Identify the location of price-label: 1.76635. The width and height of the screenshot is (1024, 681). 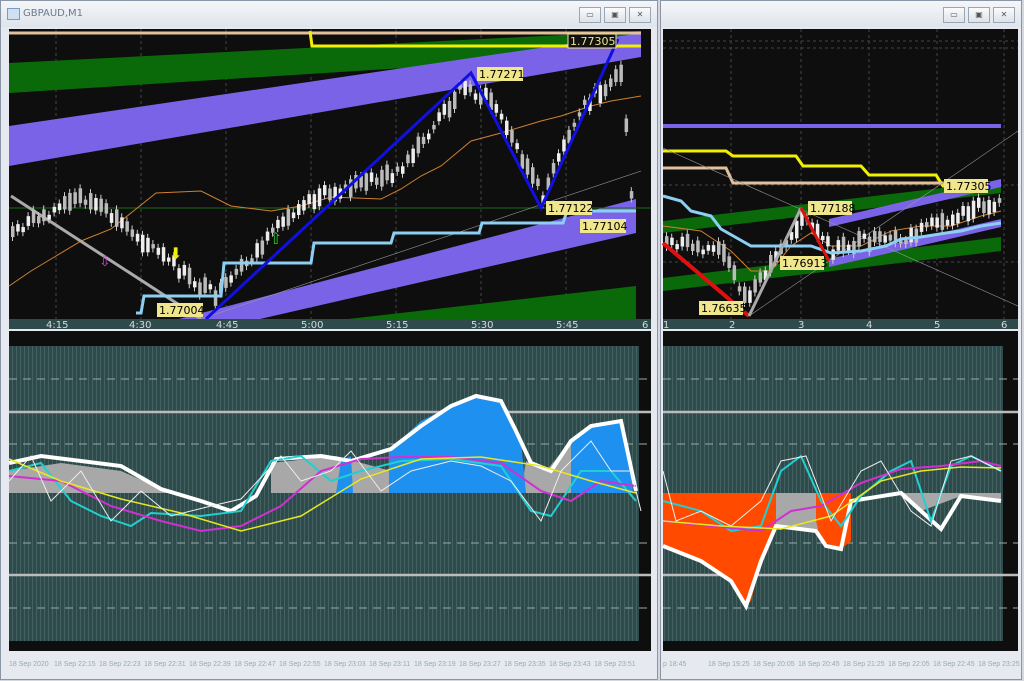
(723, 308).